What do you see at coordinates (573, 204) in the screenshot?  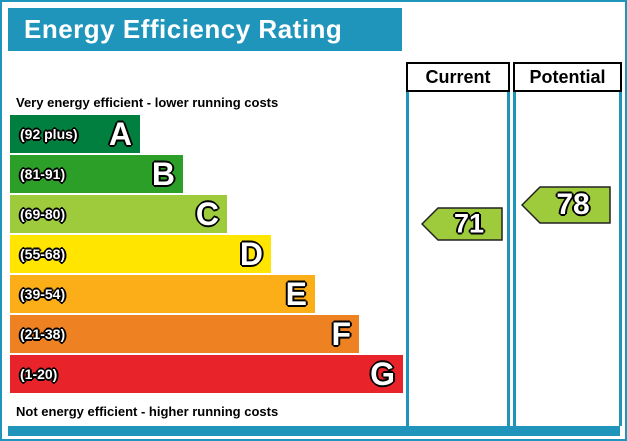 I see `potential-rating-value: 78` at bounding box center [573, 204].